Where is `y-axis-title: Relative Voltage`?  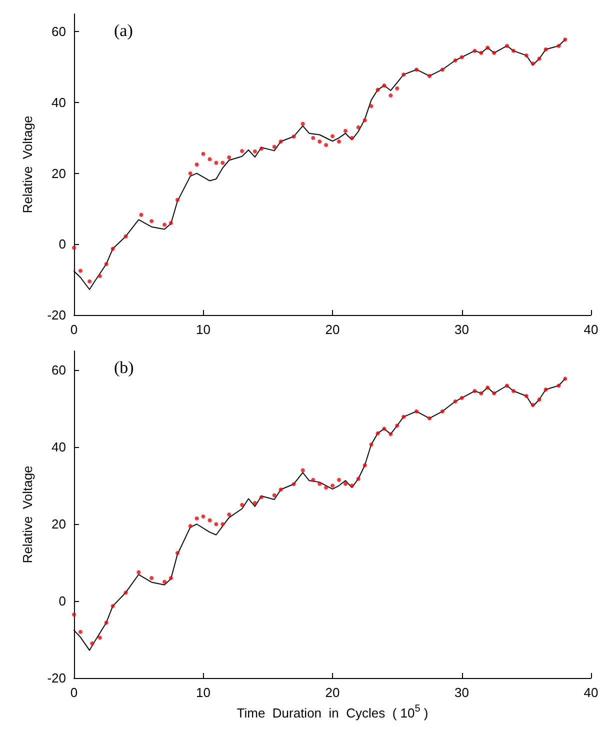 y-axis-title: Relative Voltage is located at coordinates (27, 515).